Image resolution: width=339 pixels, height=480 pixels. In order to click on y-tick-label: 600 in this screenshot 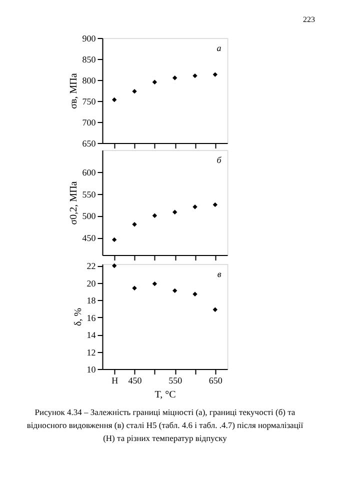, I will do `click(89, 172)`.